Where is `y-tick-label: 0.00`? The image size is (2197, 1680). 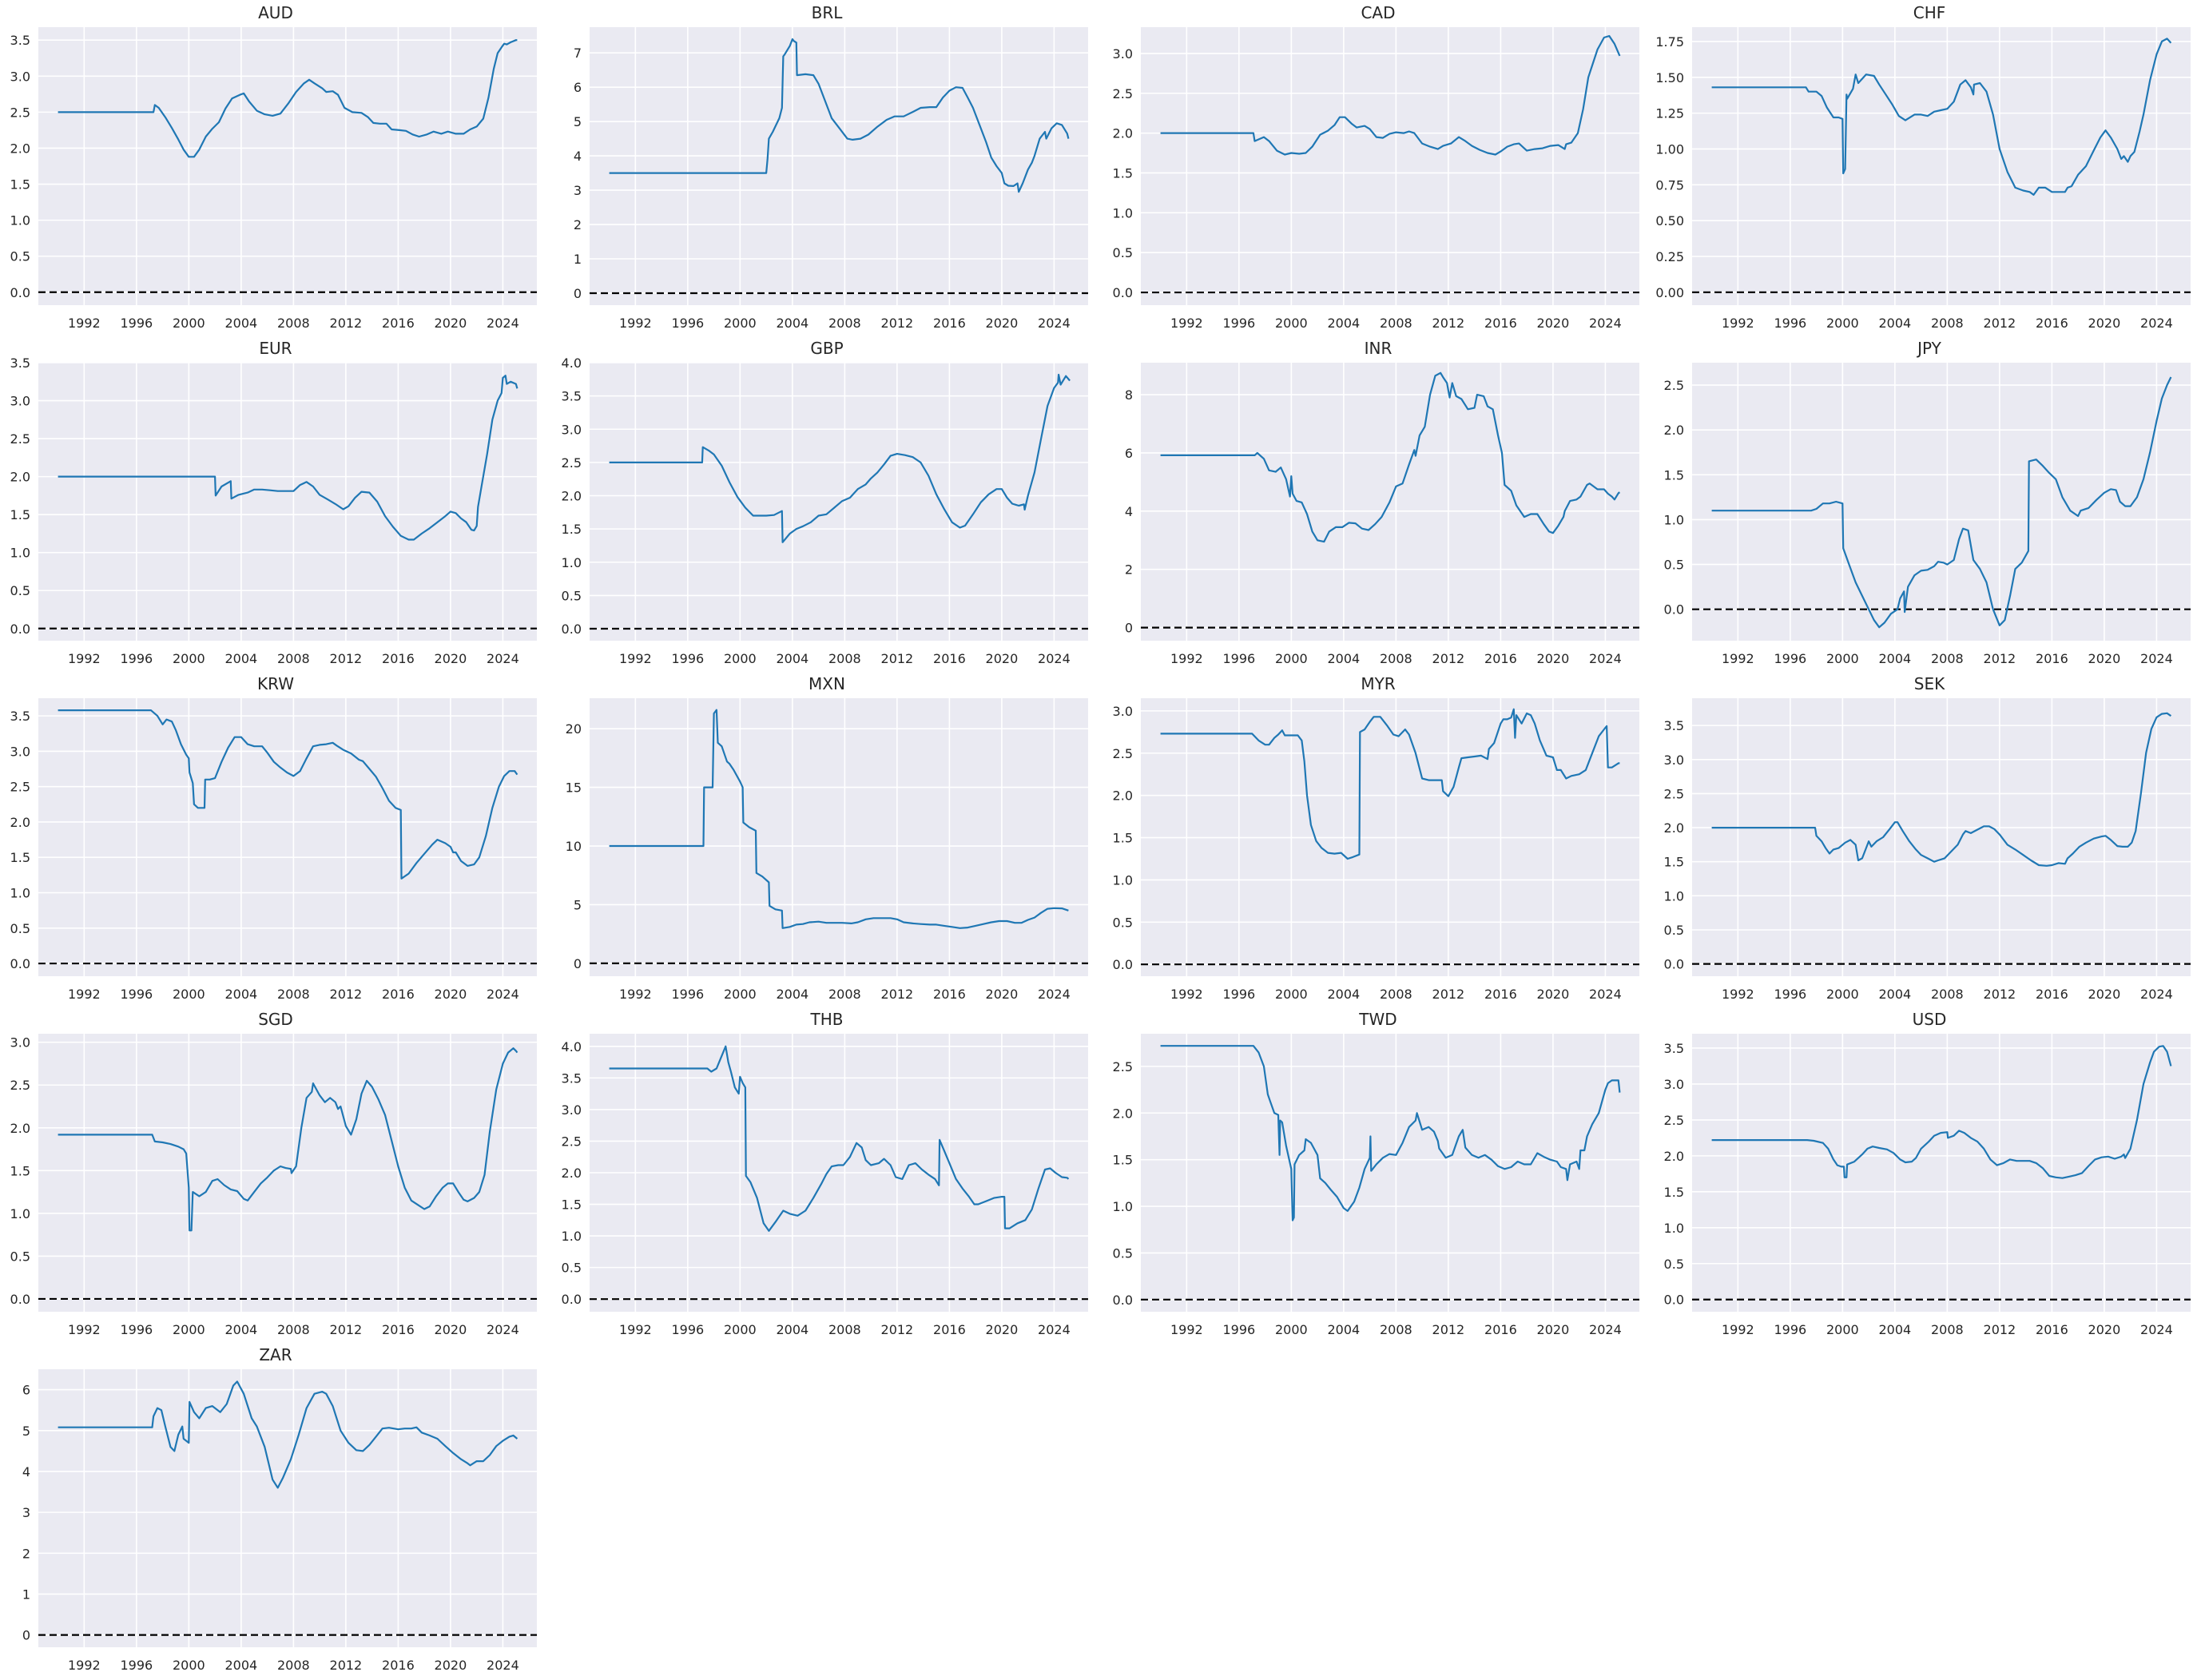
y-tick-label: 0.00 is located at coordinates (1670, 292).